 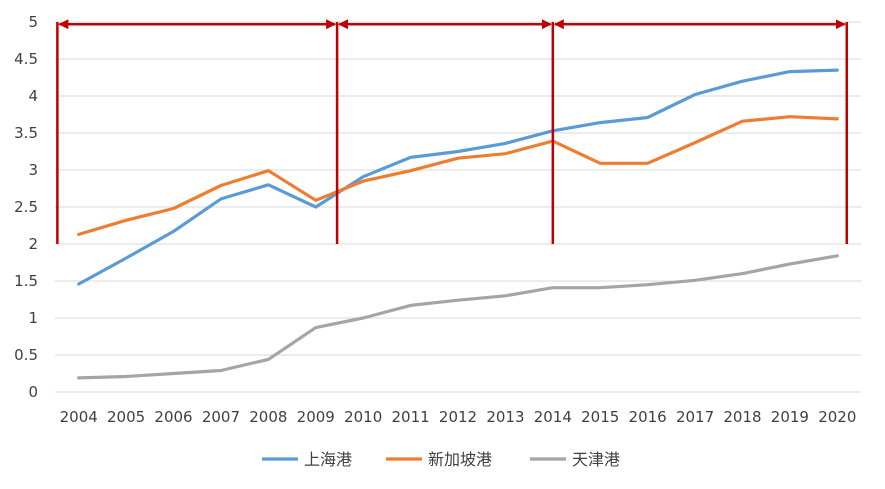 What do you see at coordinates (837, 417) in the screenshot?
I see `x-tick-label: 2020` at bounding box center [837, 417].